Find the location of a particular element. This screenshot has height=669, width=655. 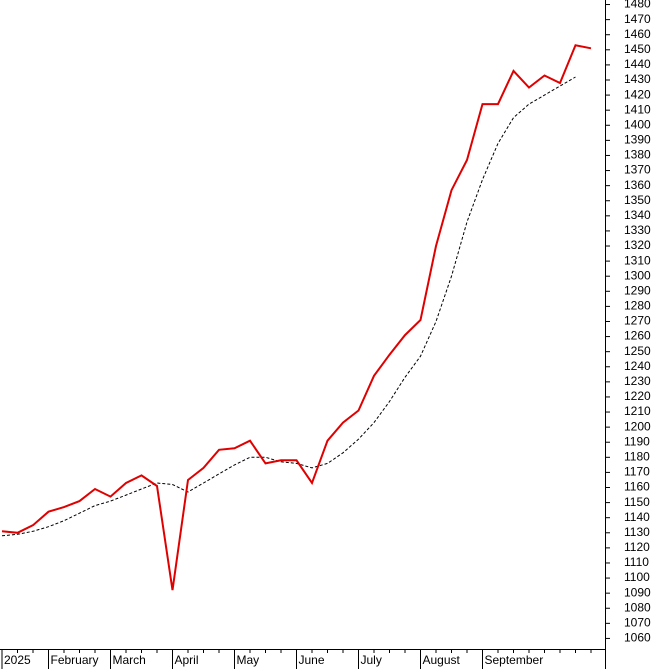

y-tick-label: 1460 is located at coordinates (637, 34).